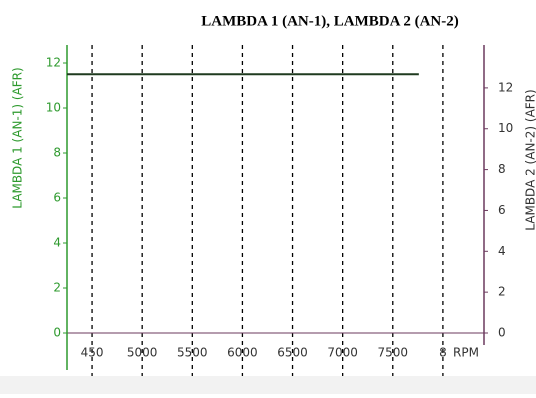 The height and width of the screenshot is (398, 536). Describe the element at coordinates (502, 292) in the screenshot. I see `y2-tick-label: 2` at that location.